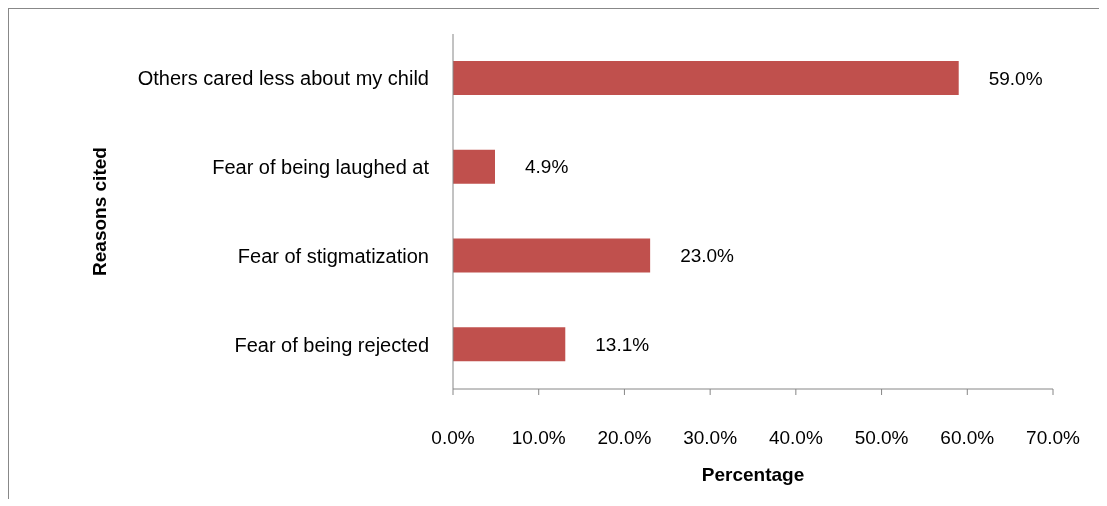 Image resolution: width=1107 pixels, height=506 pixels. I want to click on x-tick-label: 20.0%, so click(624, 438).